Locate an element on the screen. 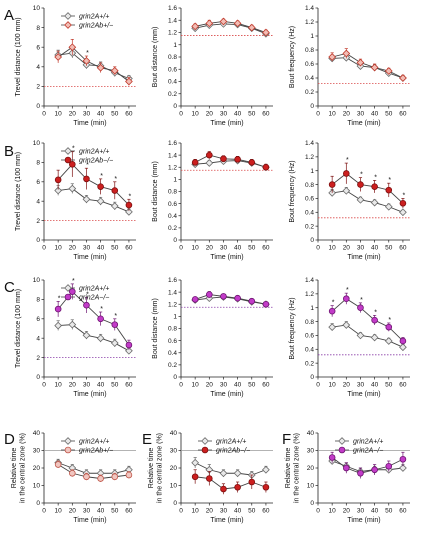  y-tick-label: 0.2 is located at coordinates (309, 363).